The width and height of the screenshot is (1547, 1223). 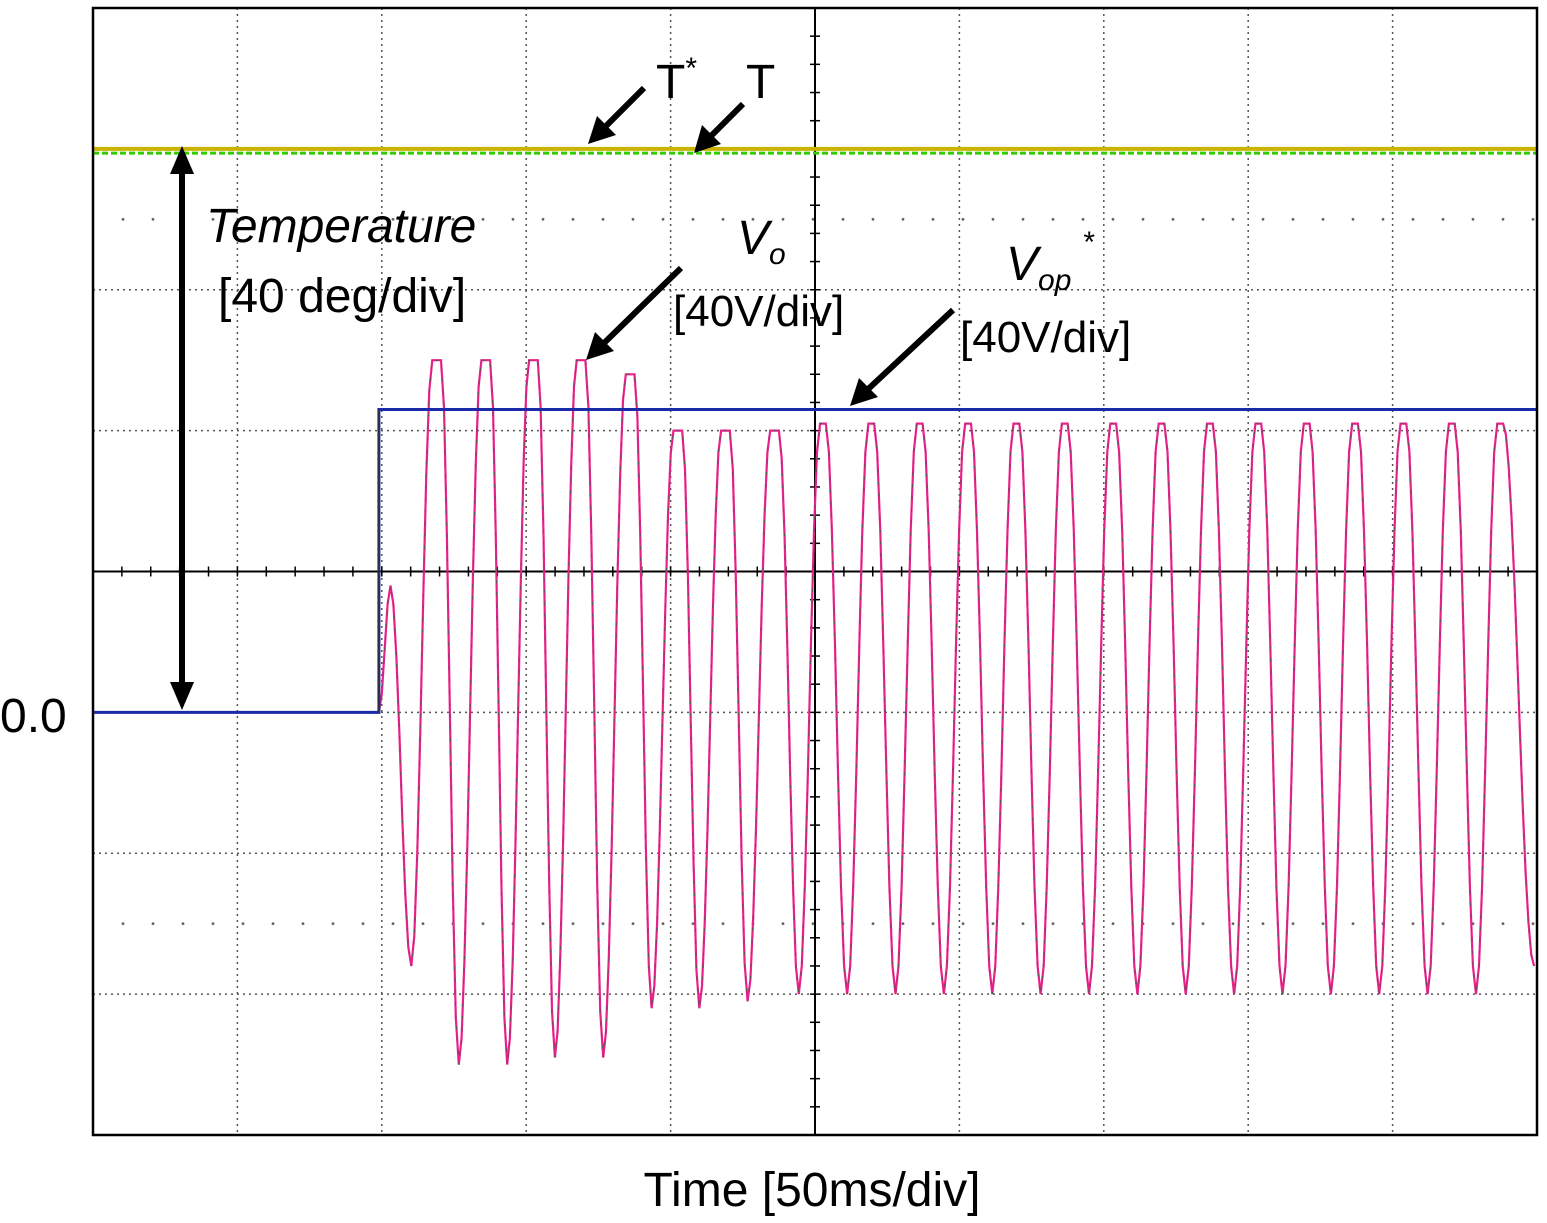 What do you see at coordinates (341, 226) in the screenshot?
I see `temperature-label: Temperature` at bounding box center [341, 226].